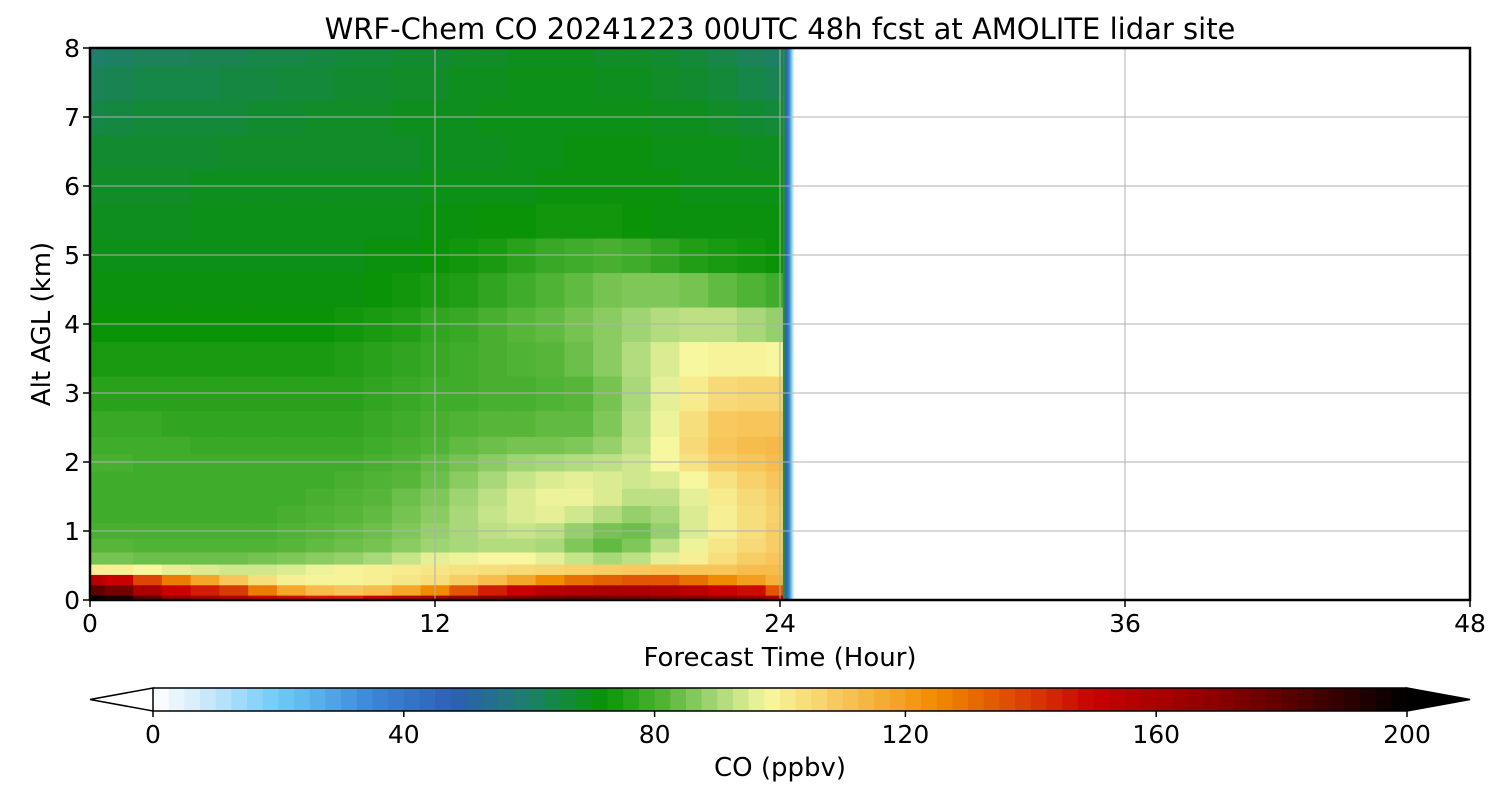  What do you see at coordinates (42, 324) in the screenshot?
I see `y-axis-label: Alt AGL (km)` at bounding box center [42, 324].